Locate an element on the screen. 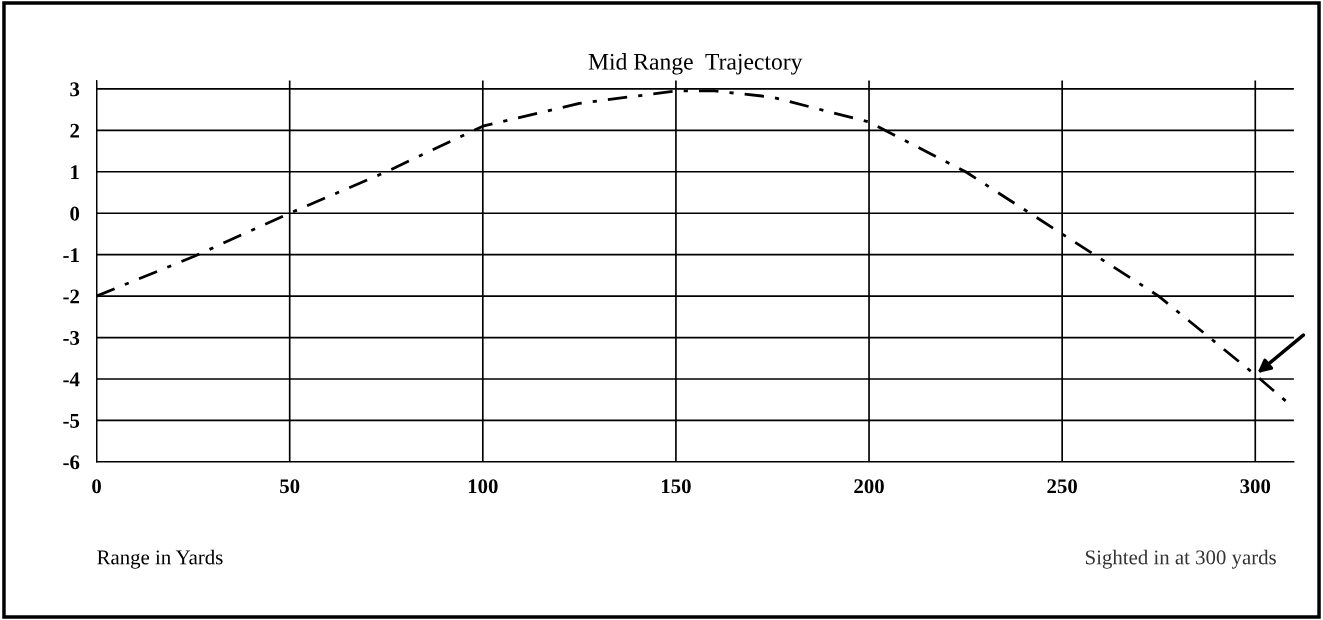 The height and width of the screenshot is (620, 1323). y-tick-label: -1 is located at coordinates (71, 255).